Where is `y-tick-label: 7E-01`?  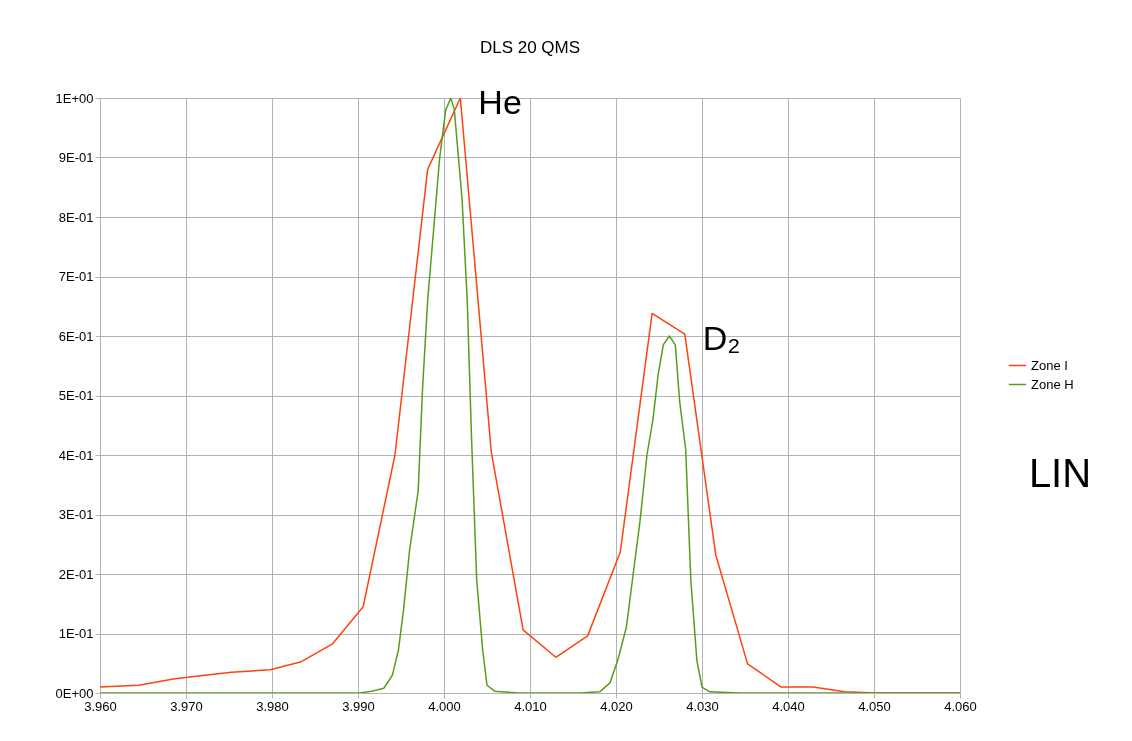 y-tick-label: 7E-01 is located at coordinates (76, 276).